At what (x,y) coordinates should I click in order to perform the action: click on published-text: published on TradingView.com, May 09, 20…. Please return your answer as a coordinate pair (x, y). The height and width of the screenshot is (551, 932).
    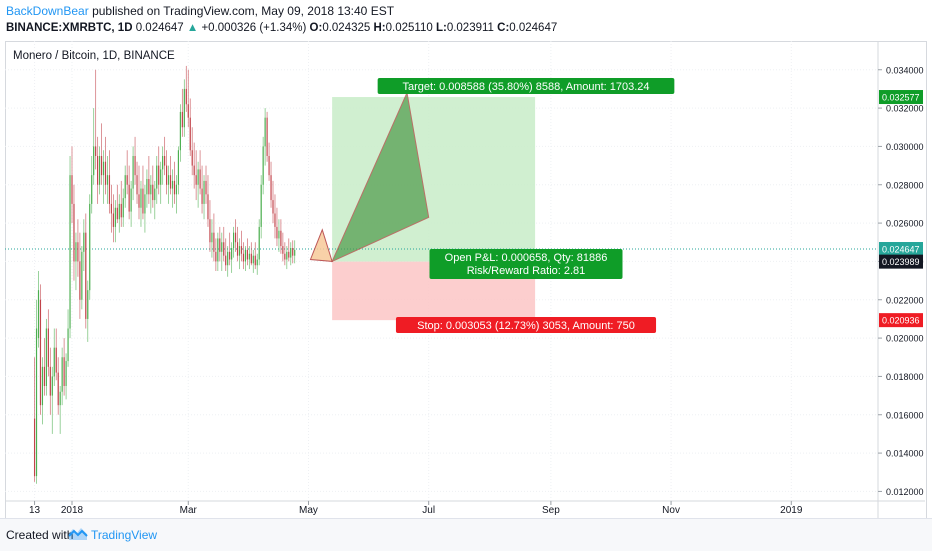
    Looking at the image, I should click on (243, 11).